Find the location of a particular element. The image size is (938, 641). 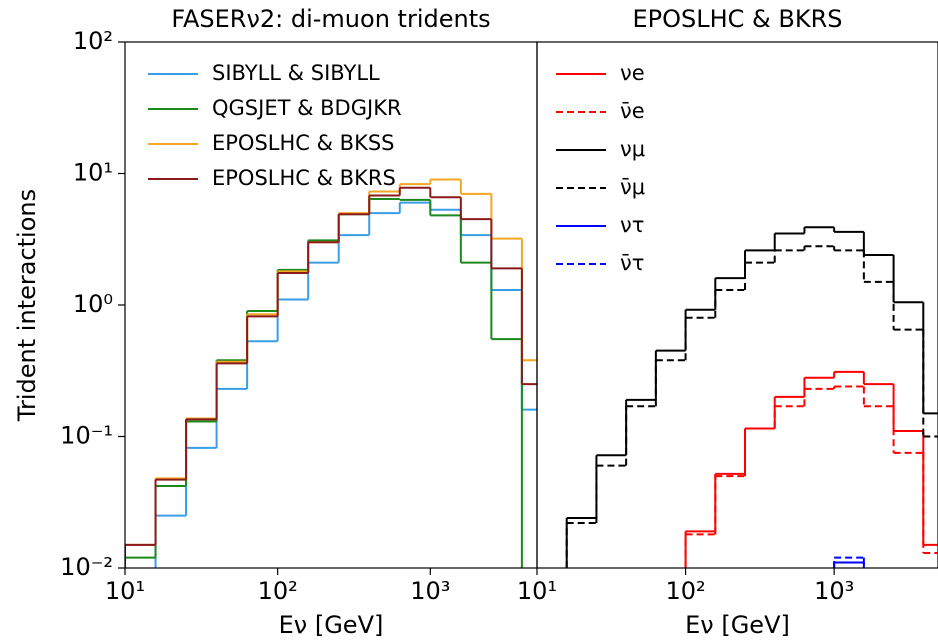

y-tick-label: 10² is located at coordinates (93, 41).